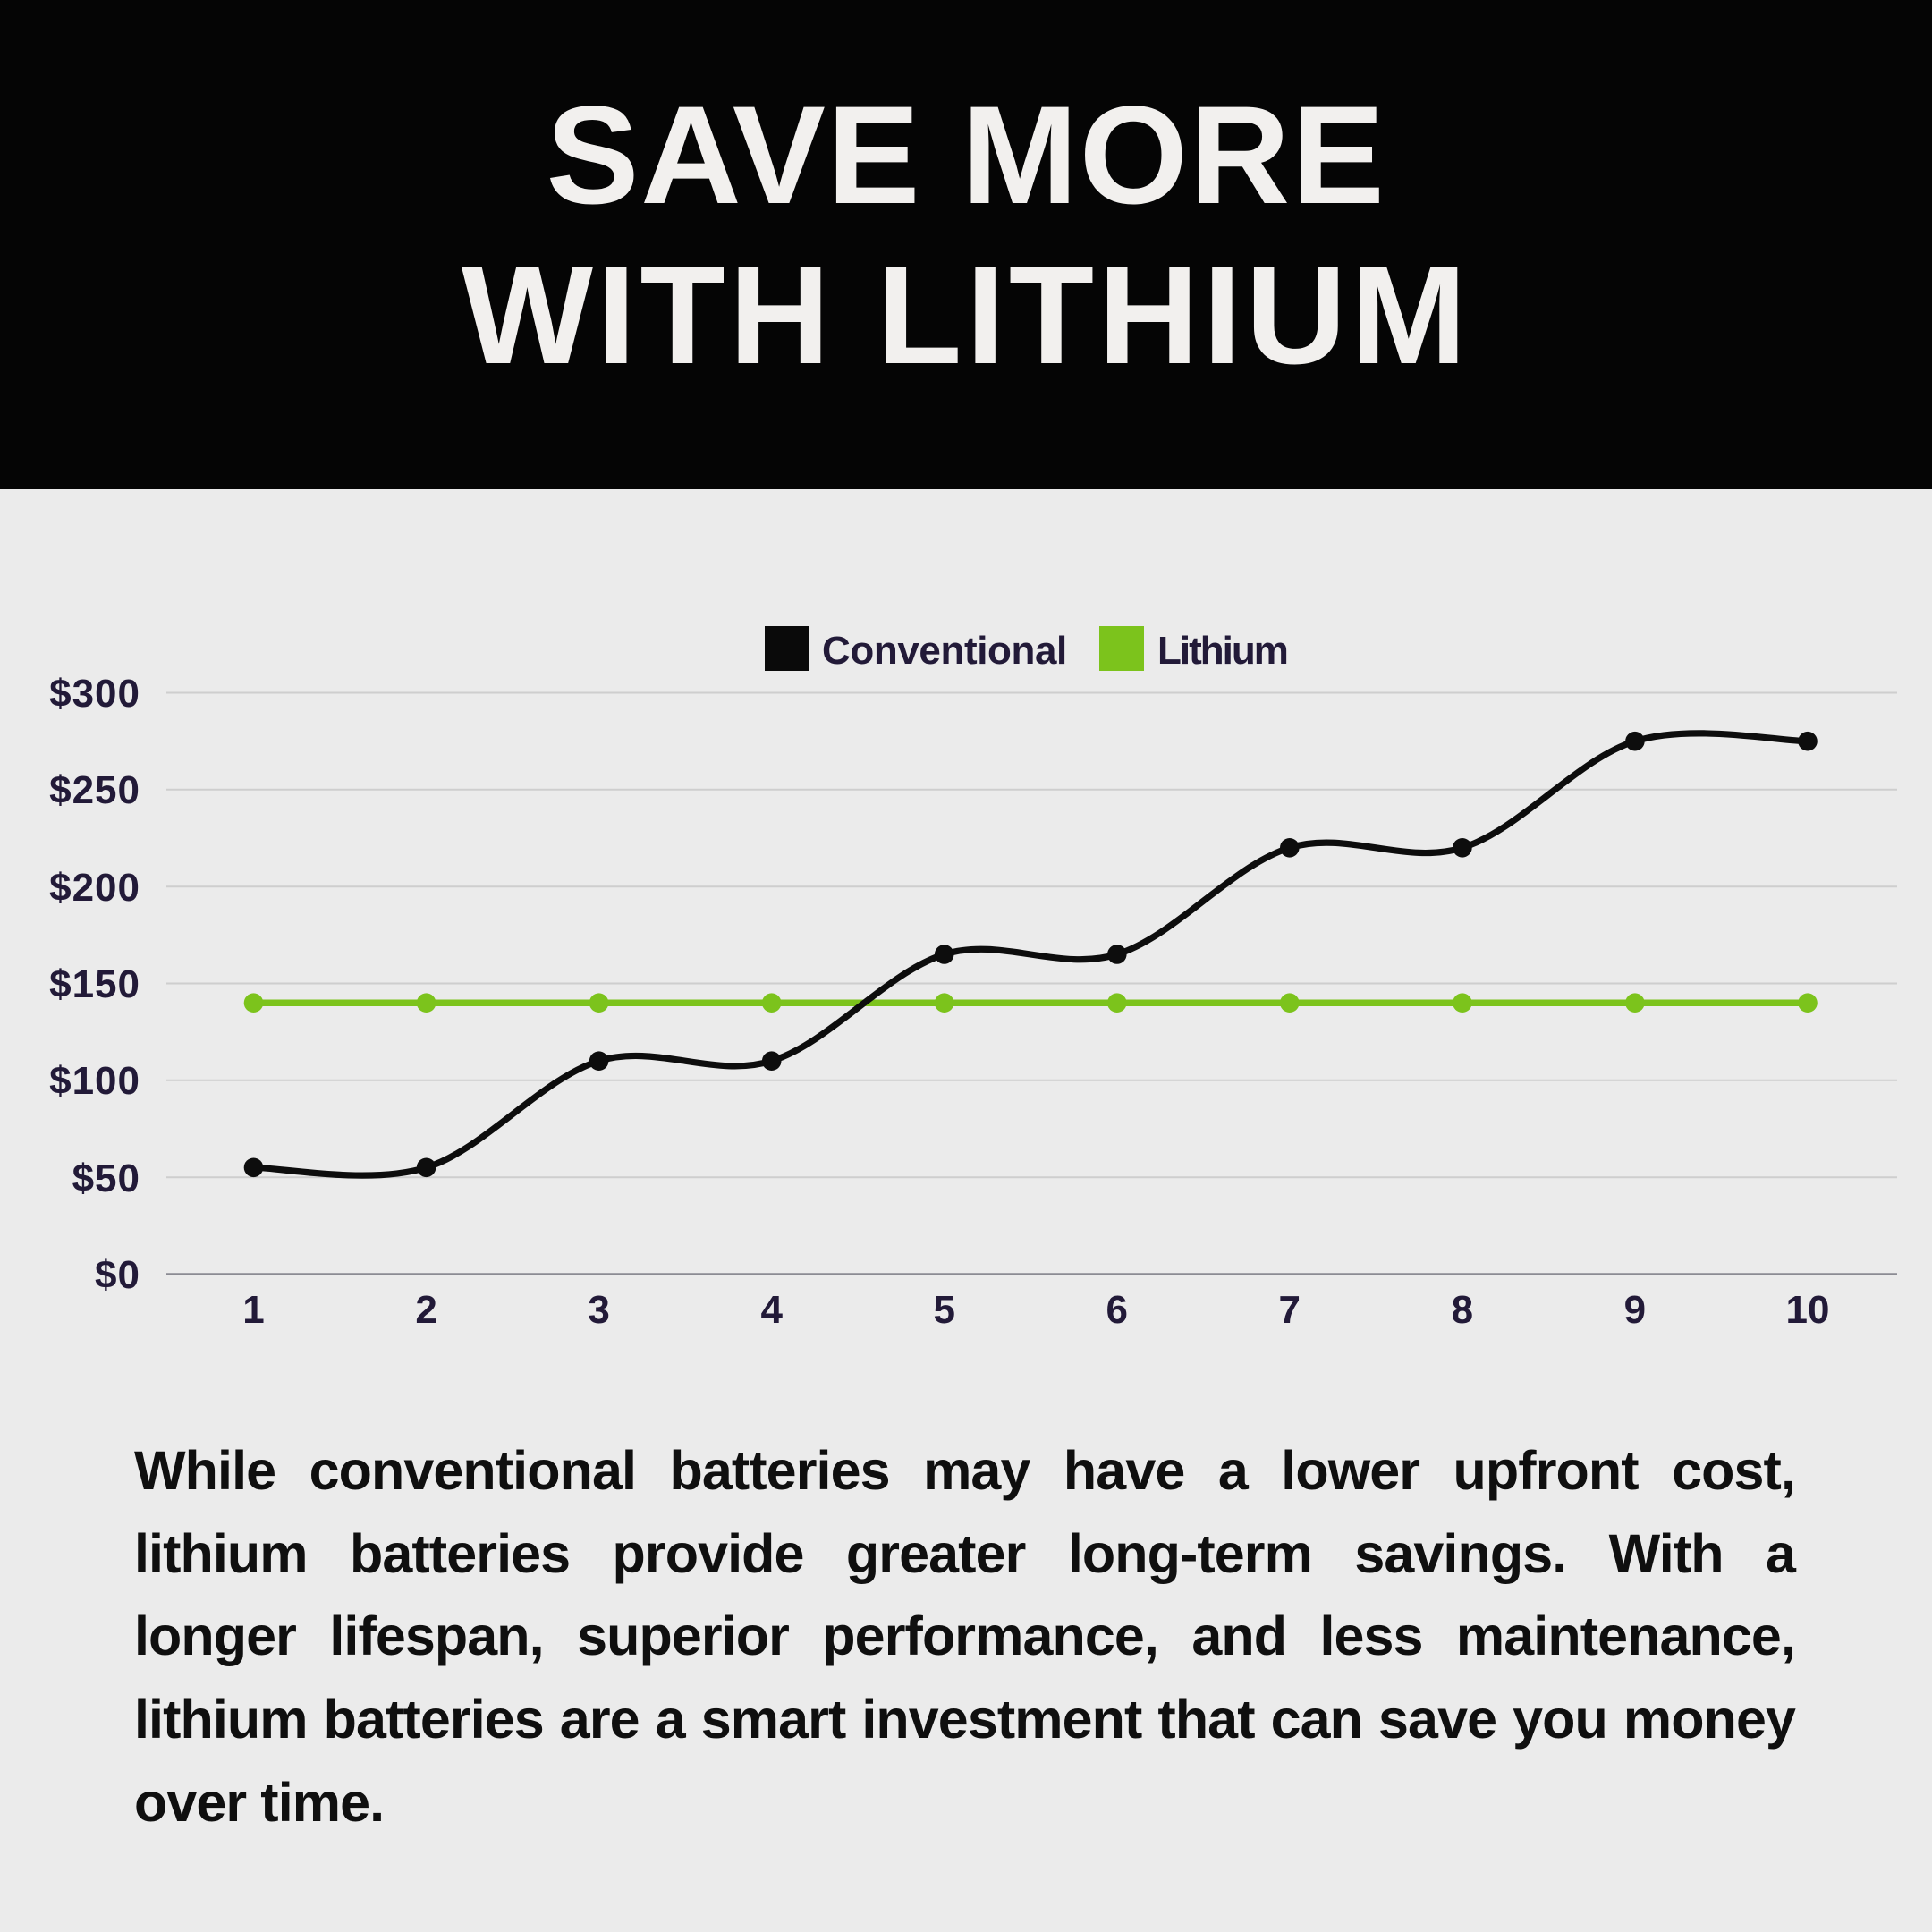  I want to click on svg-text: 4, so click(771, 1310).